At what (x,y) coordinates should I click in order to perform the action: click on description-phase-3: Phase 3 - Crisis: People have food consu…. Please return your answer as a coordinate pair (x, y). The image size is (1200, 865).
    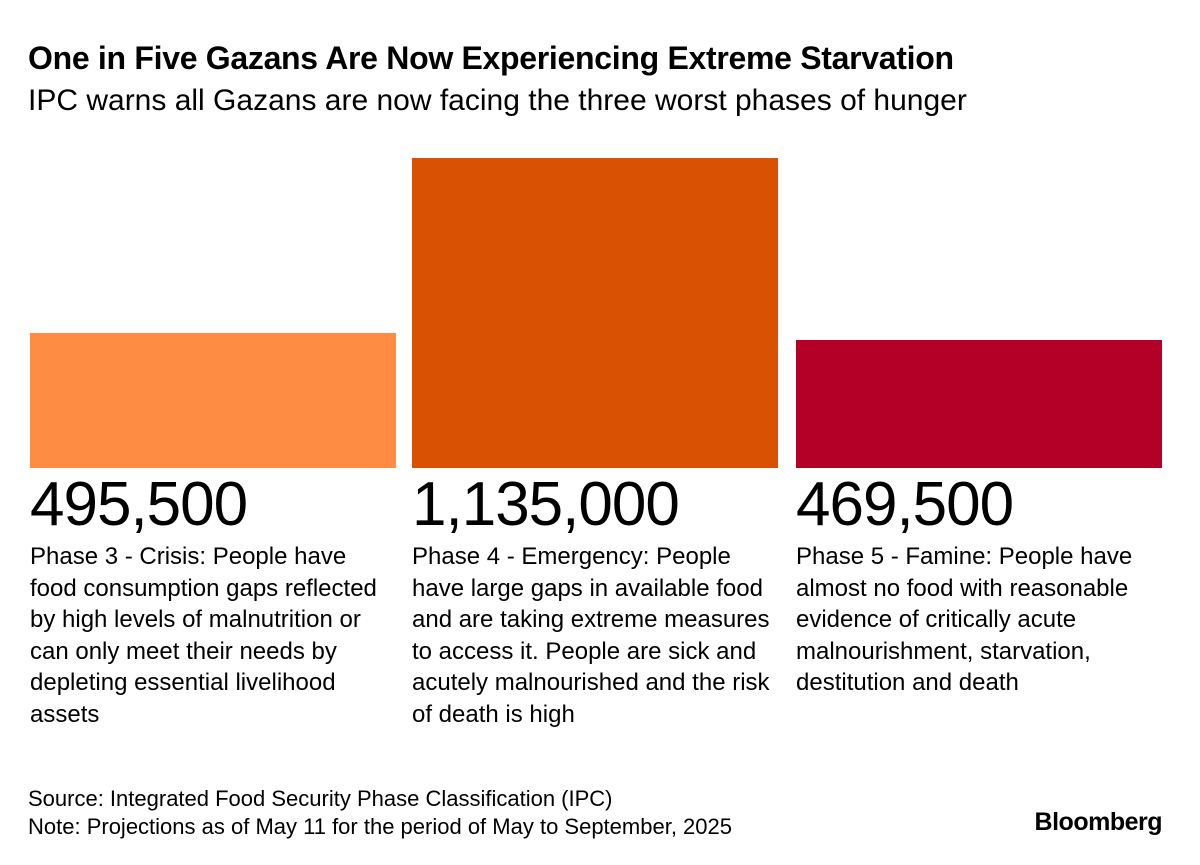
    Looking at the image, I should click on (203, 635).